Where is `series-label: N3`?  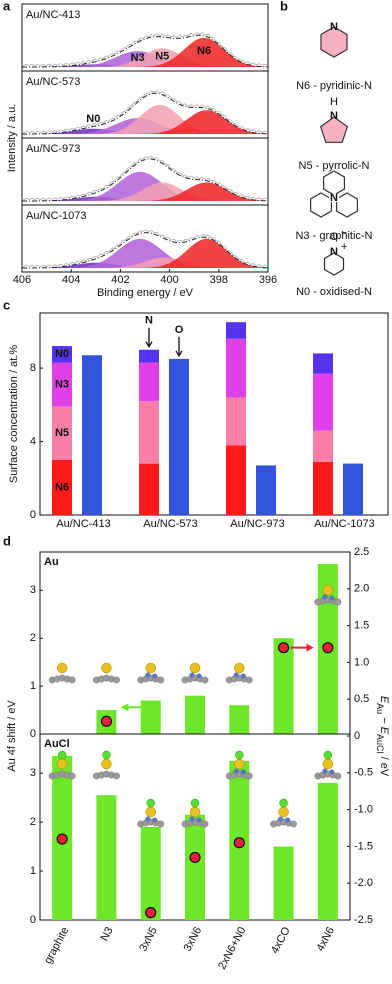
series-label: N3 is located at coordinates (62, 385).